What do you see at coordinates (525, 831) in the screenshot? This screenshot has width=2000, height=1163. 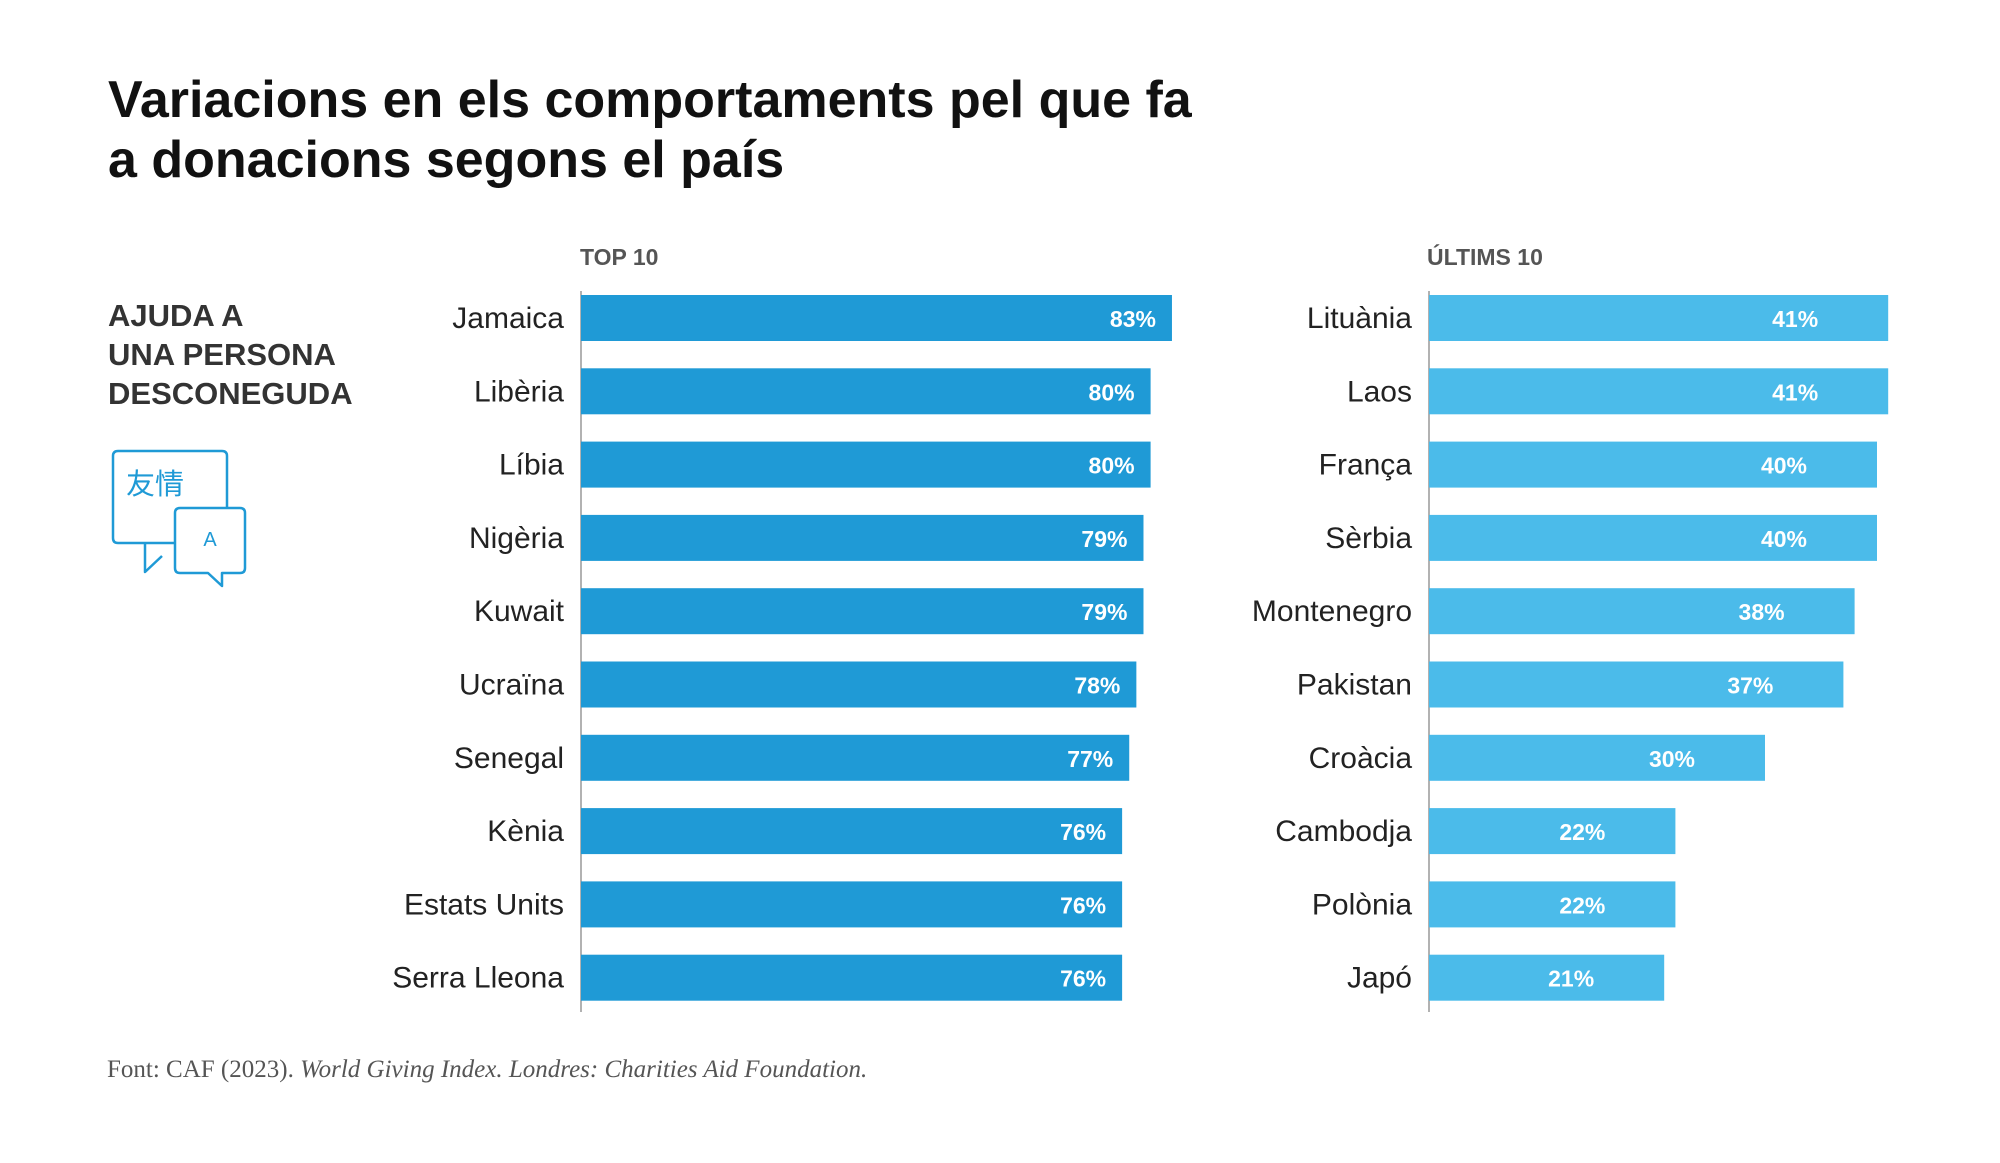 I see `category-label: Kènia` at bounding box center [525, 831].